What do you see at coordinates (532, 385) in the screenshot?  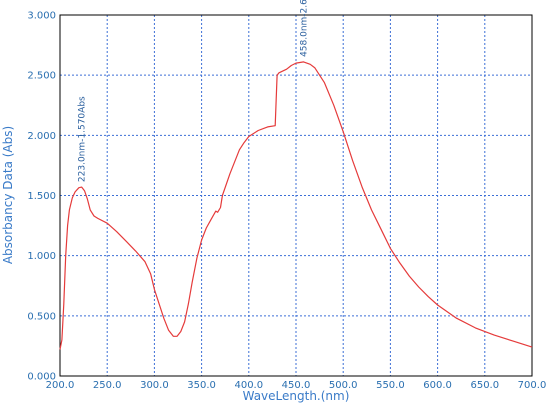 I see `x-tick-label: 700.0` at bounding box center [532, 385].